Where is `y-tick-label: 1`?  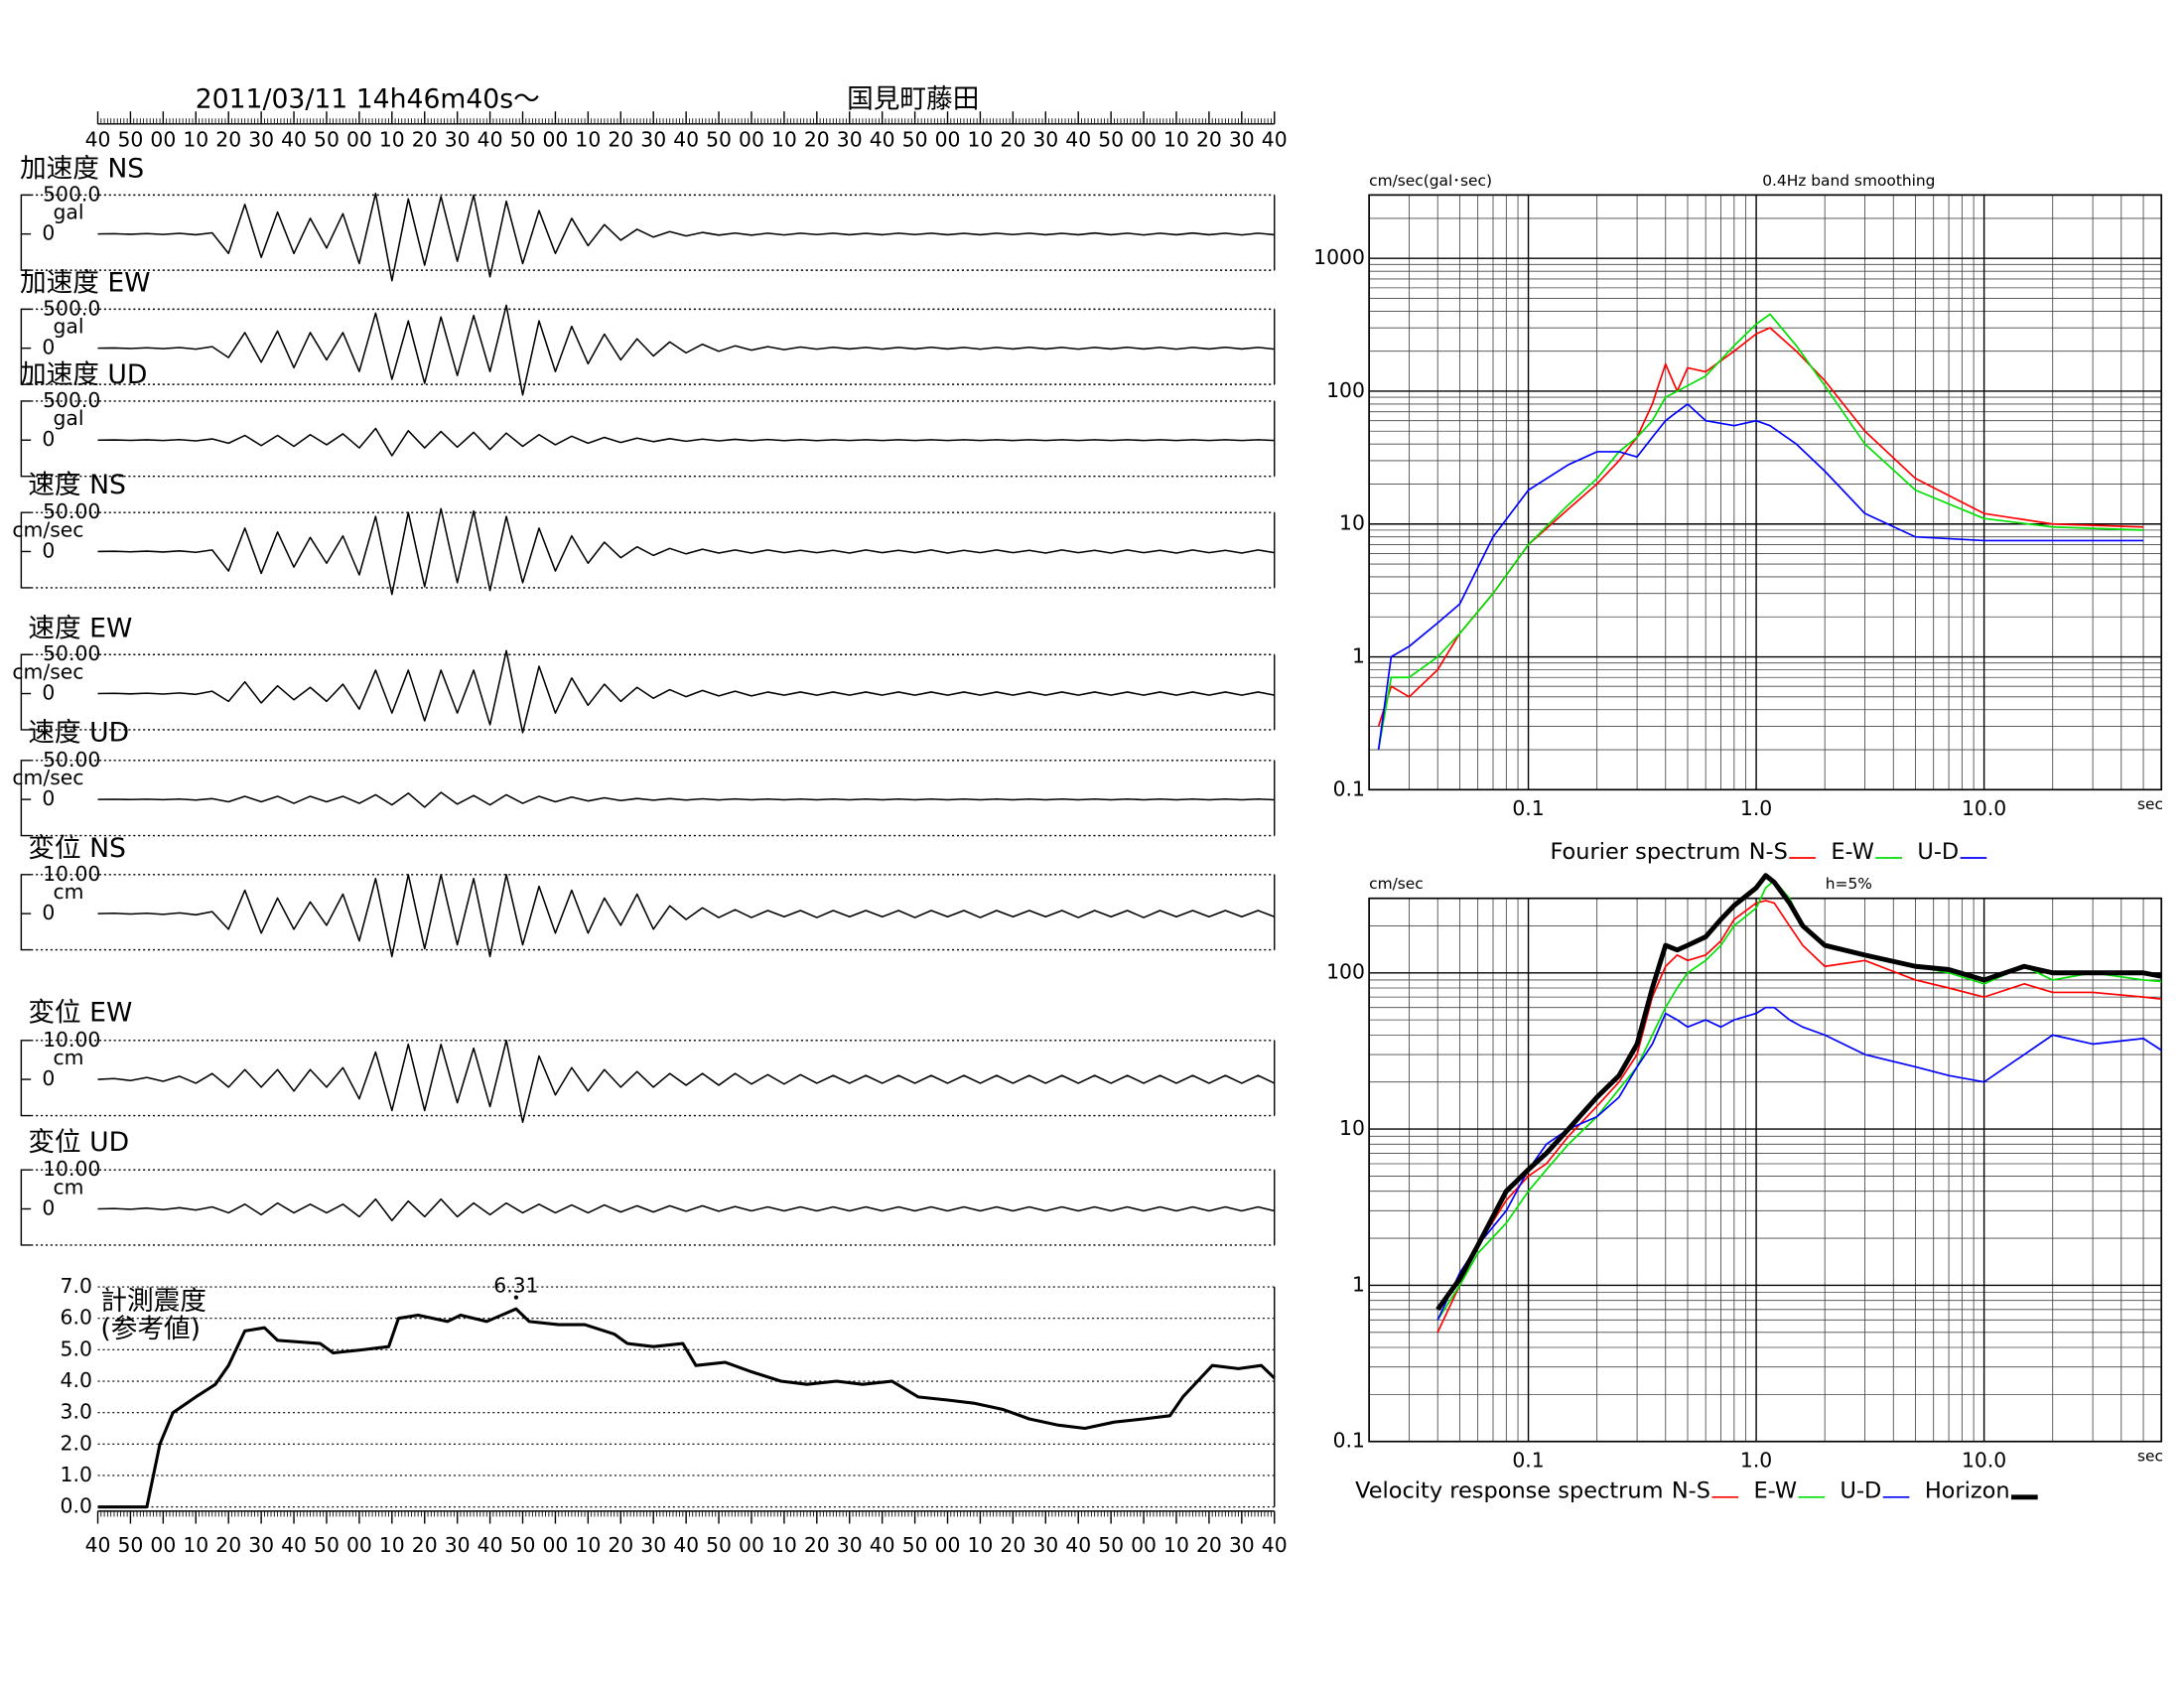
y-tick-label: 1 is located at coordinates (1358, 656).